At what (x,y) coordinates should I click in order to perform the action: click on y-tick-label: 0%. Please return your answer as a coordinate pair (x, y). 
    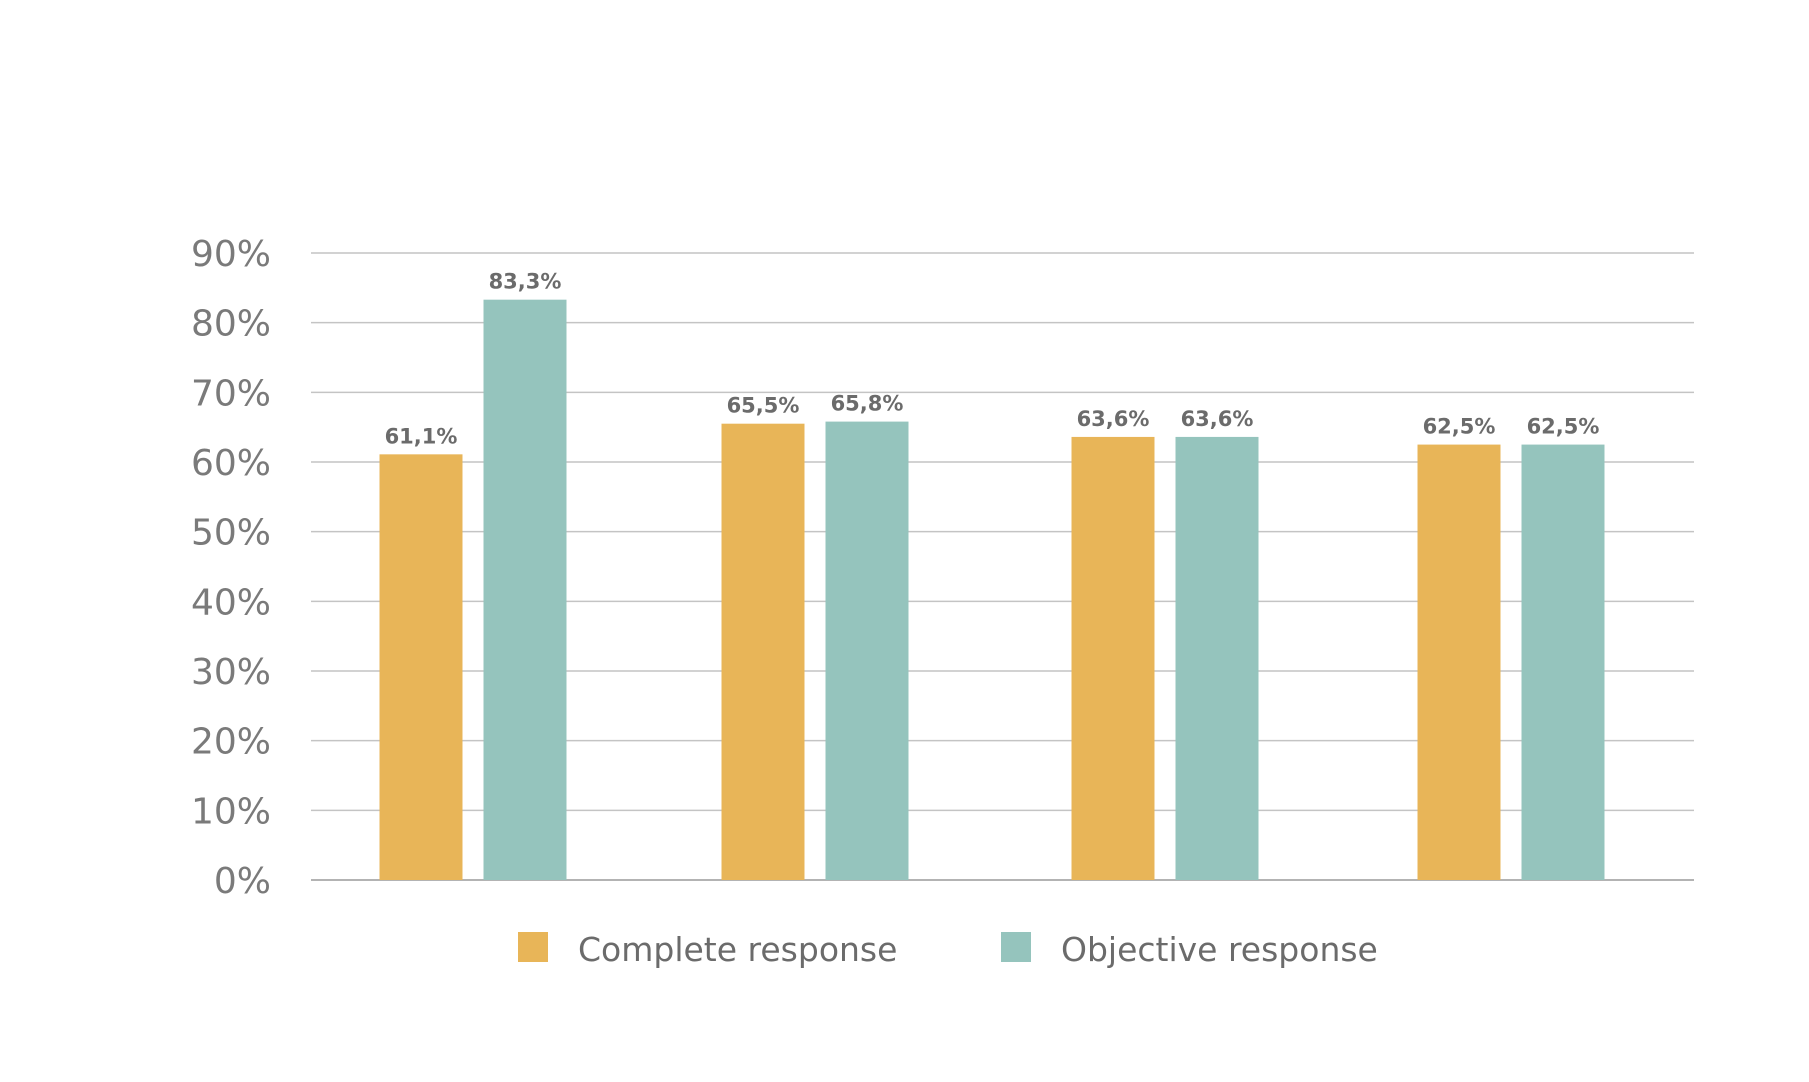
    Looking at the image, I should click on (242, 881).